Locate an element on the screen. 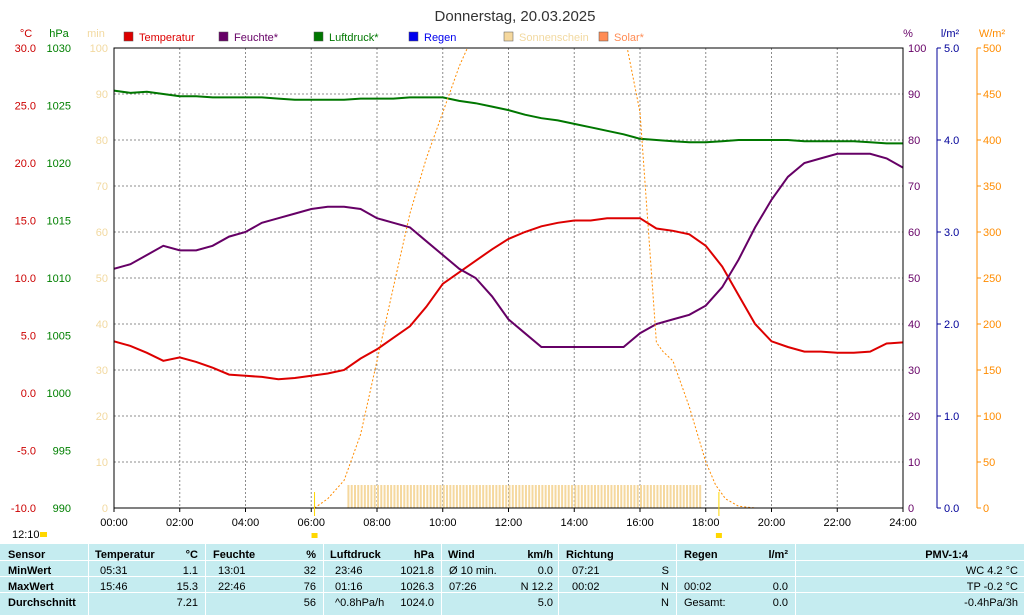 The width and height of the screenshot is (1024, 615). footer-time-marker is located at coordinates (43, 534).